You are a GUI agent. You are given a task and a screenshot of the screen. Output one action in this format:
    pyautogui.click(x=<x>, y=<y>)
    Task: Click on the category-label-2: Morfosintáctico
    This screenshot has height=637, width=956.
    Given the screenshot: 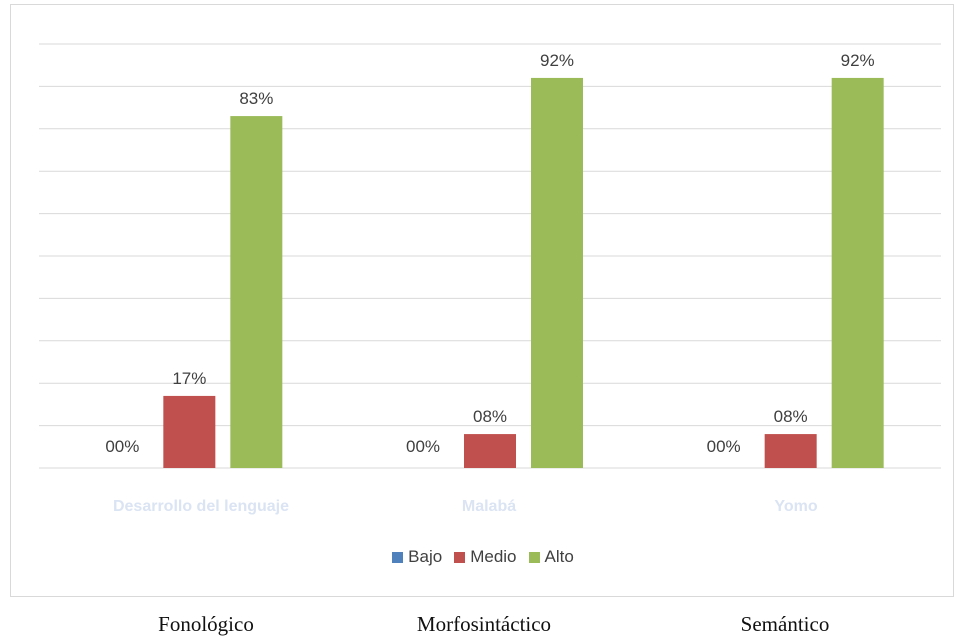 What is the action you would take?
    pyautogui.click(x=484, y=624)
    